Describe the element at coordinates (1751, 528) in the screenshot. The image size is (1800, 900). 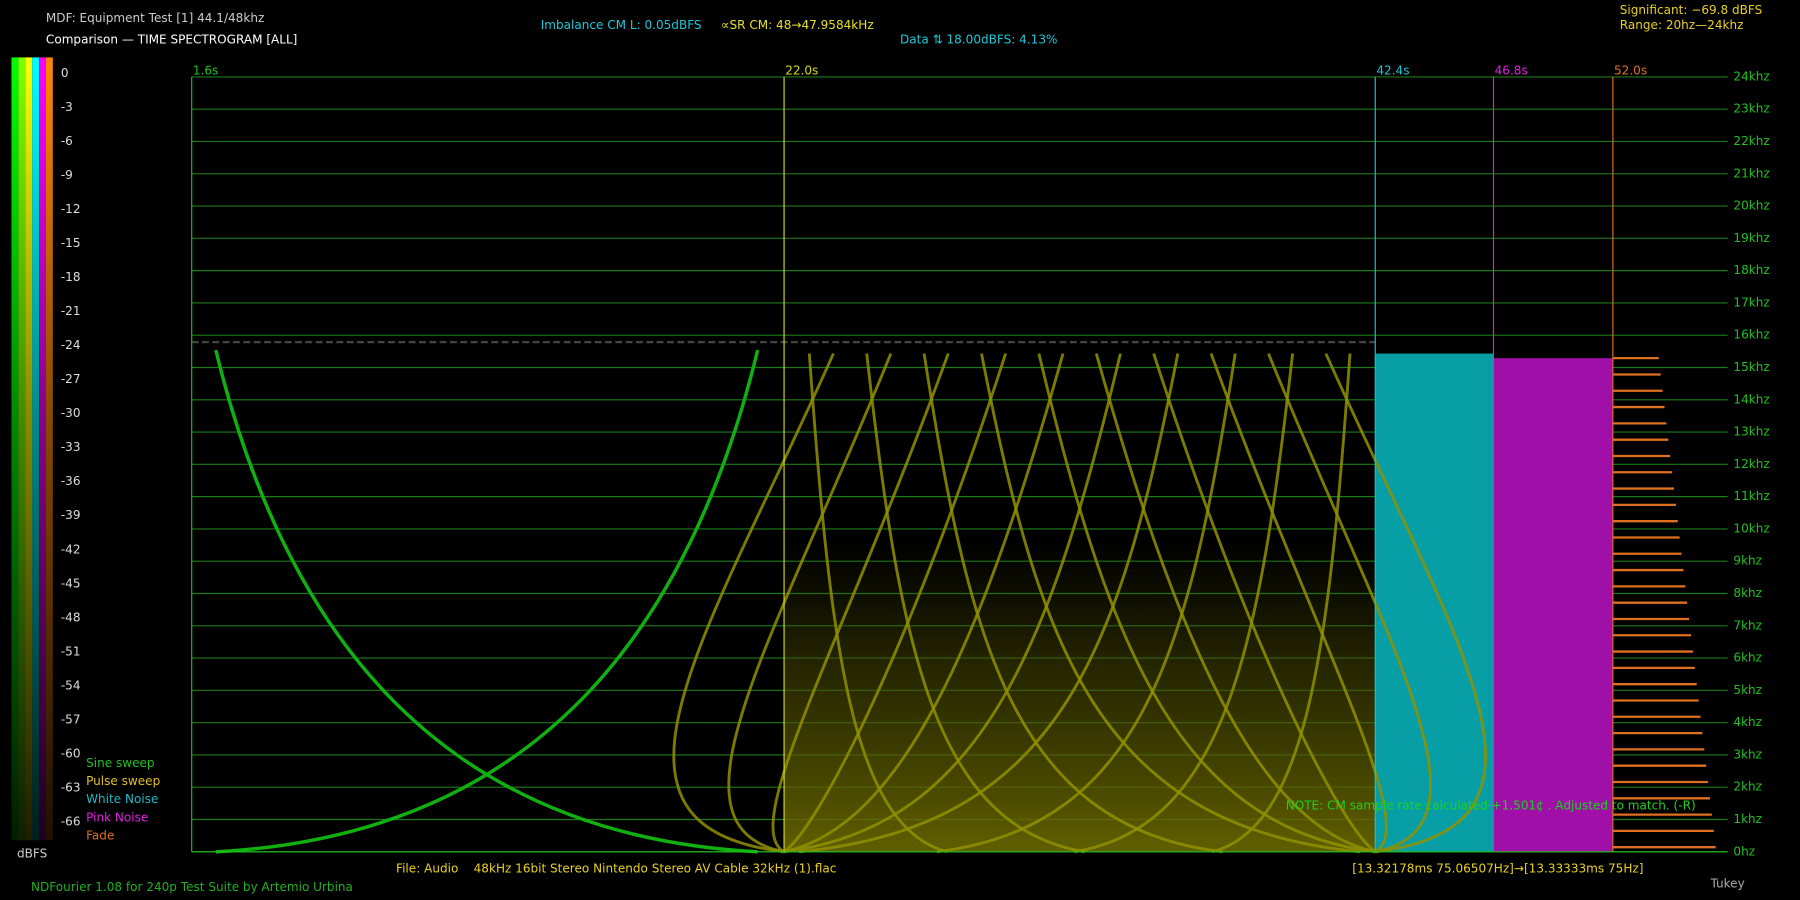
I see `frequency-label: 10khz` at that location.